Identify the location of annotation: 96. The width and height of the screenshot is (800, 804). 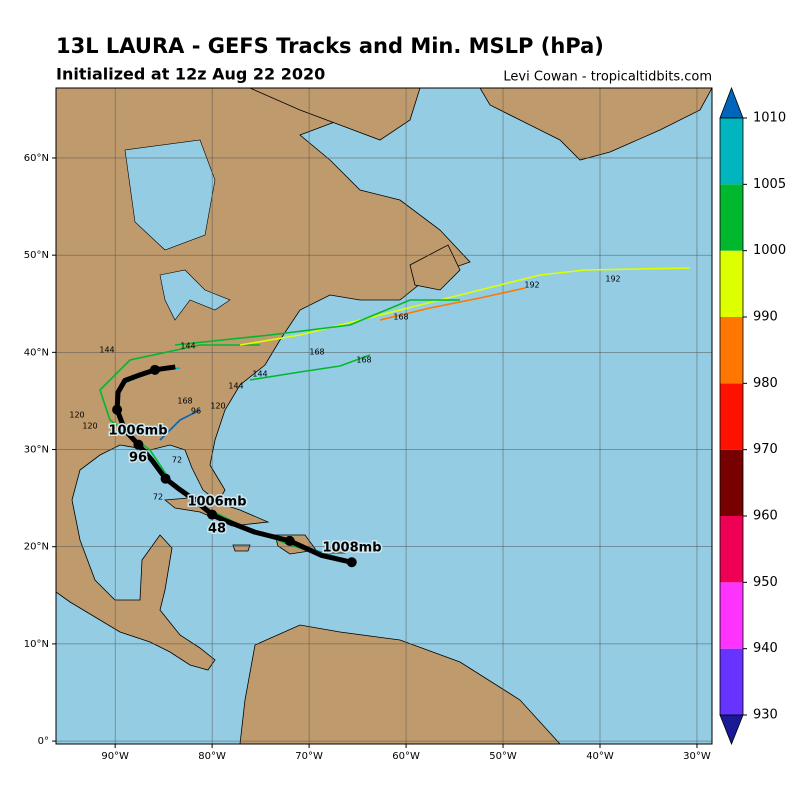
(138, 458).